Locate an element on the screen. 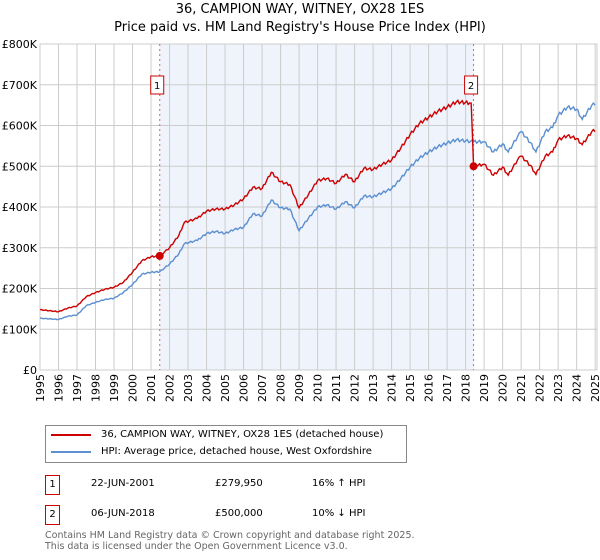 The height and width of the screenshot is (560, 600). transaction-marker: 1 is located at coordinates (52, 485).